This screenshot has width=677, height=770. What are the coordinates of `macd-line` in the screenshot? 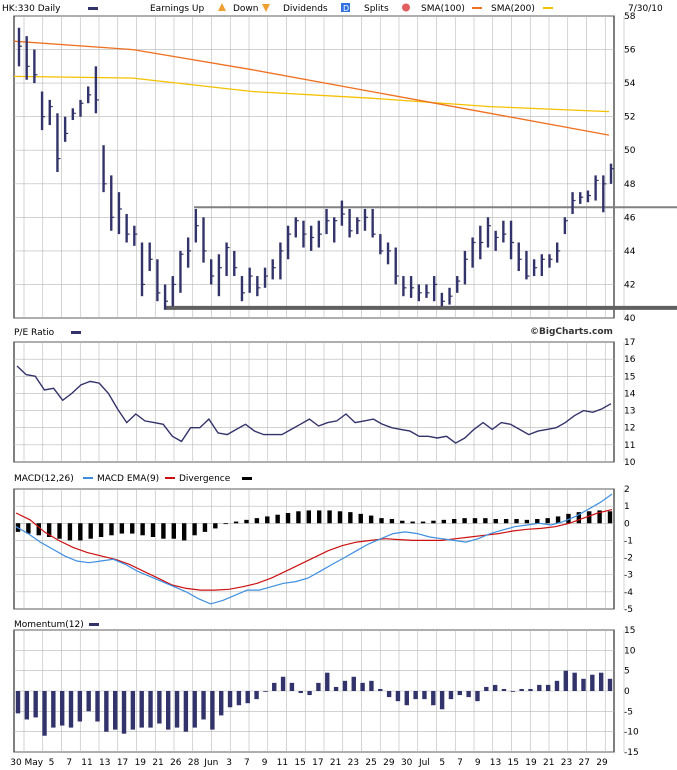 It's located at (314, 549).